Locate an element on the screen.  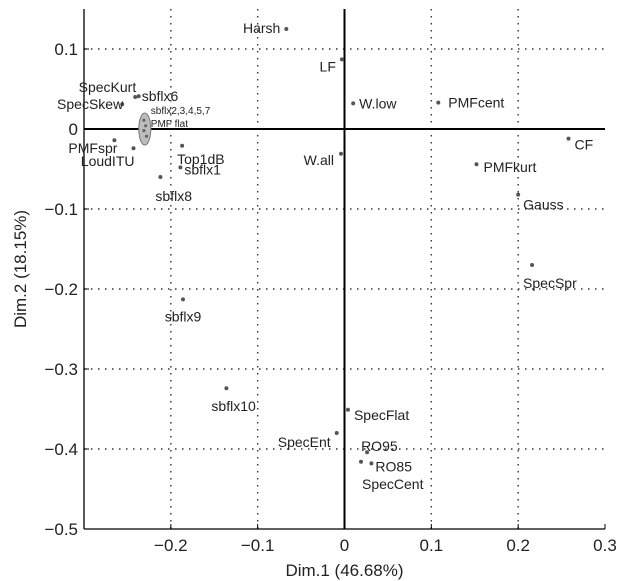
y-tick-label: −0.3 is located at coordinates (61, 369).